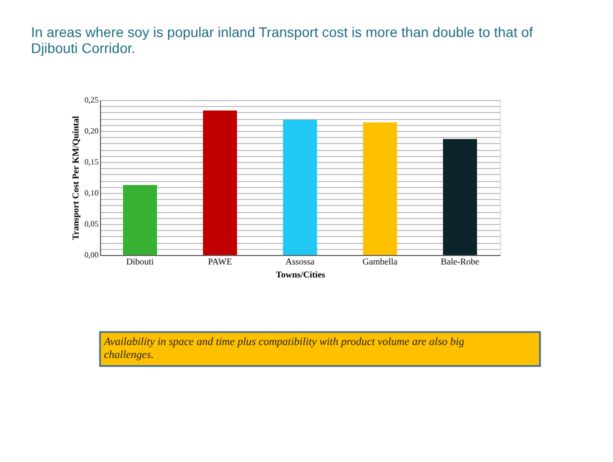  What do you see at coordinates (75, 178) in the screenshot?
I see `y-axis-title: Transport Cost Per KM/Quintal` at bounding box center [75, 178].